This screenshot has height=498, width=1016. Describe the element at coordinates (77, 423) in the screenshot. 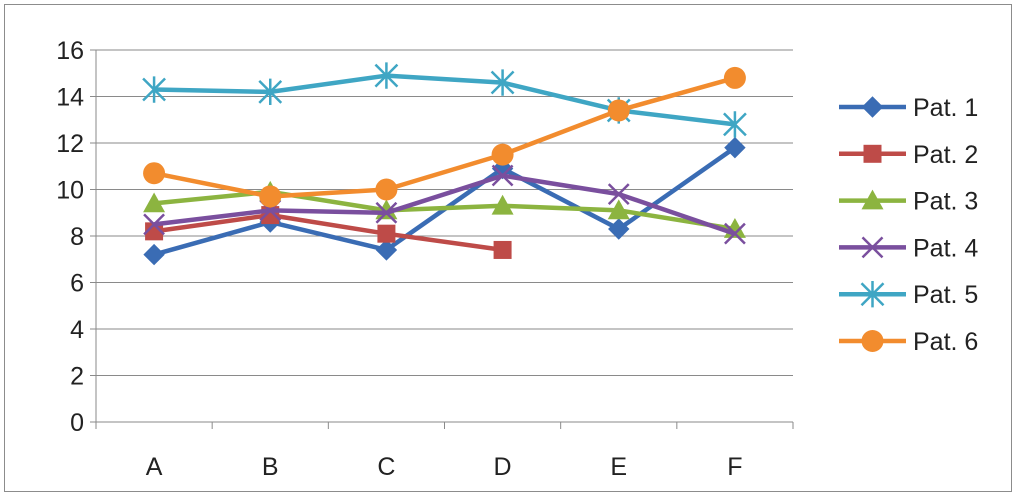

I see `y-tick-label: 0` at that location.